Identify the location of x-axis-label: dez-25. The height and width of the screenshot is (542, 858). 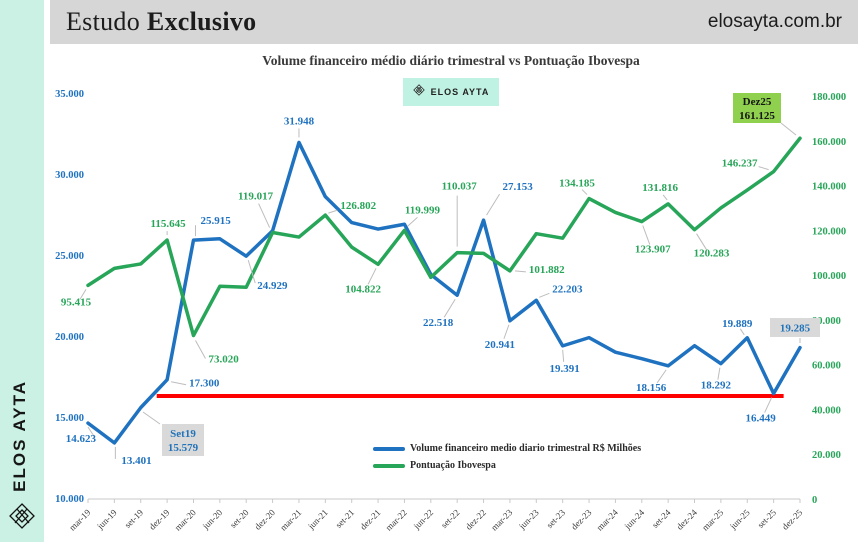
(792, 519).